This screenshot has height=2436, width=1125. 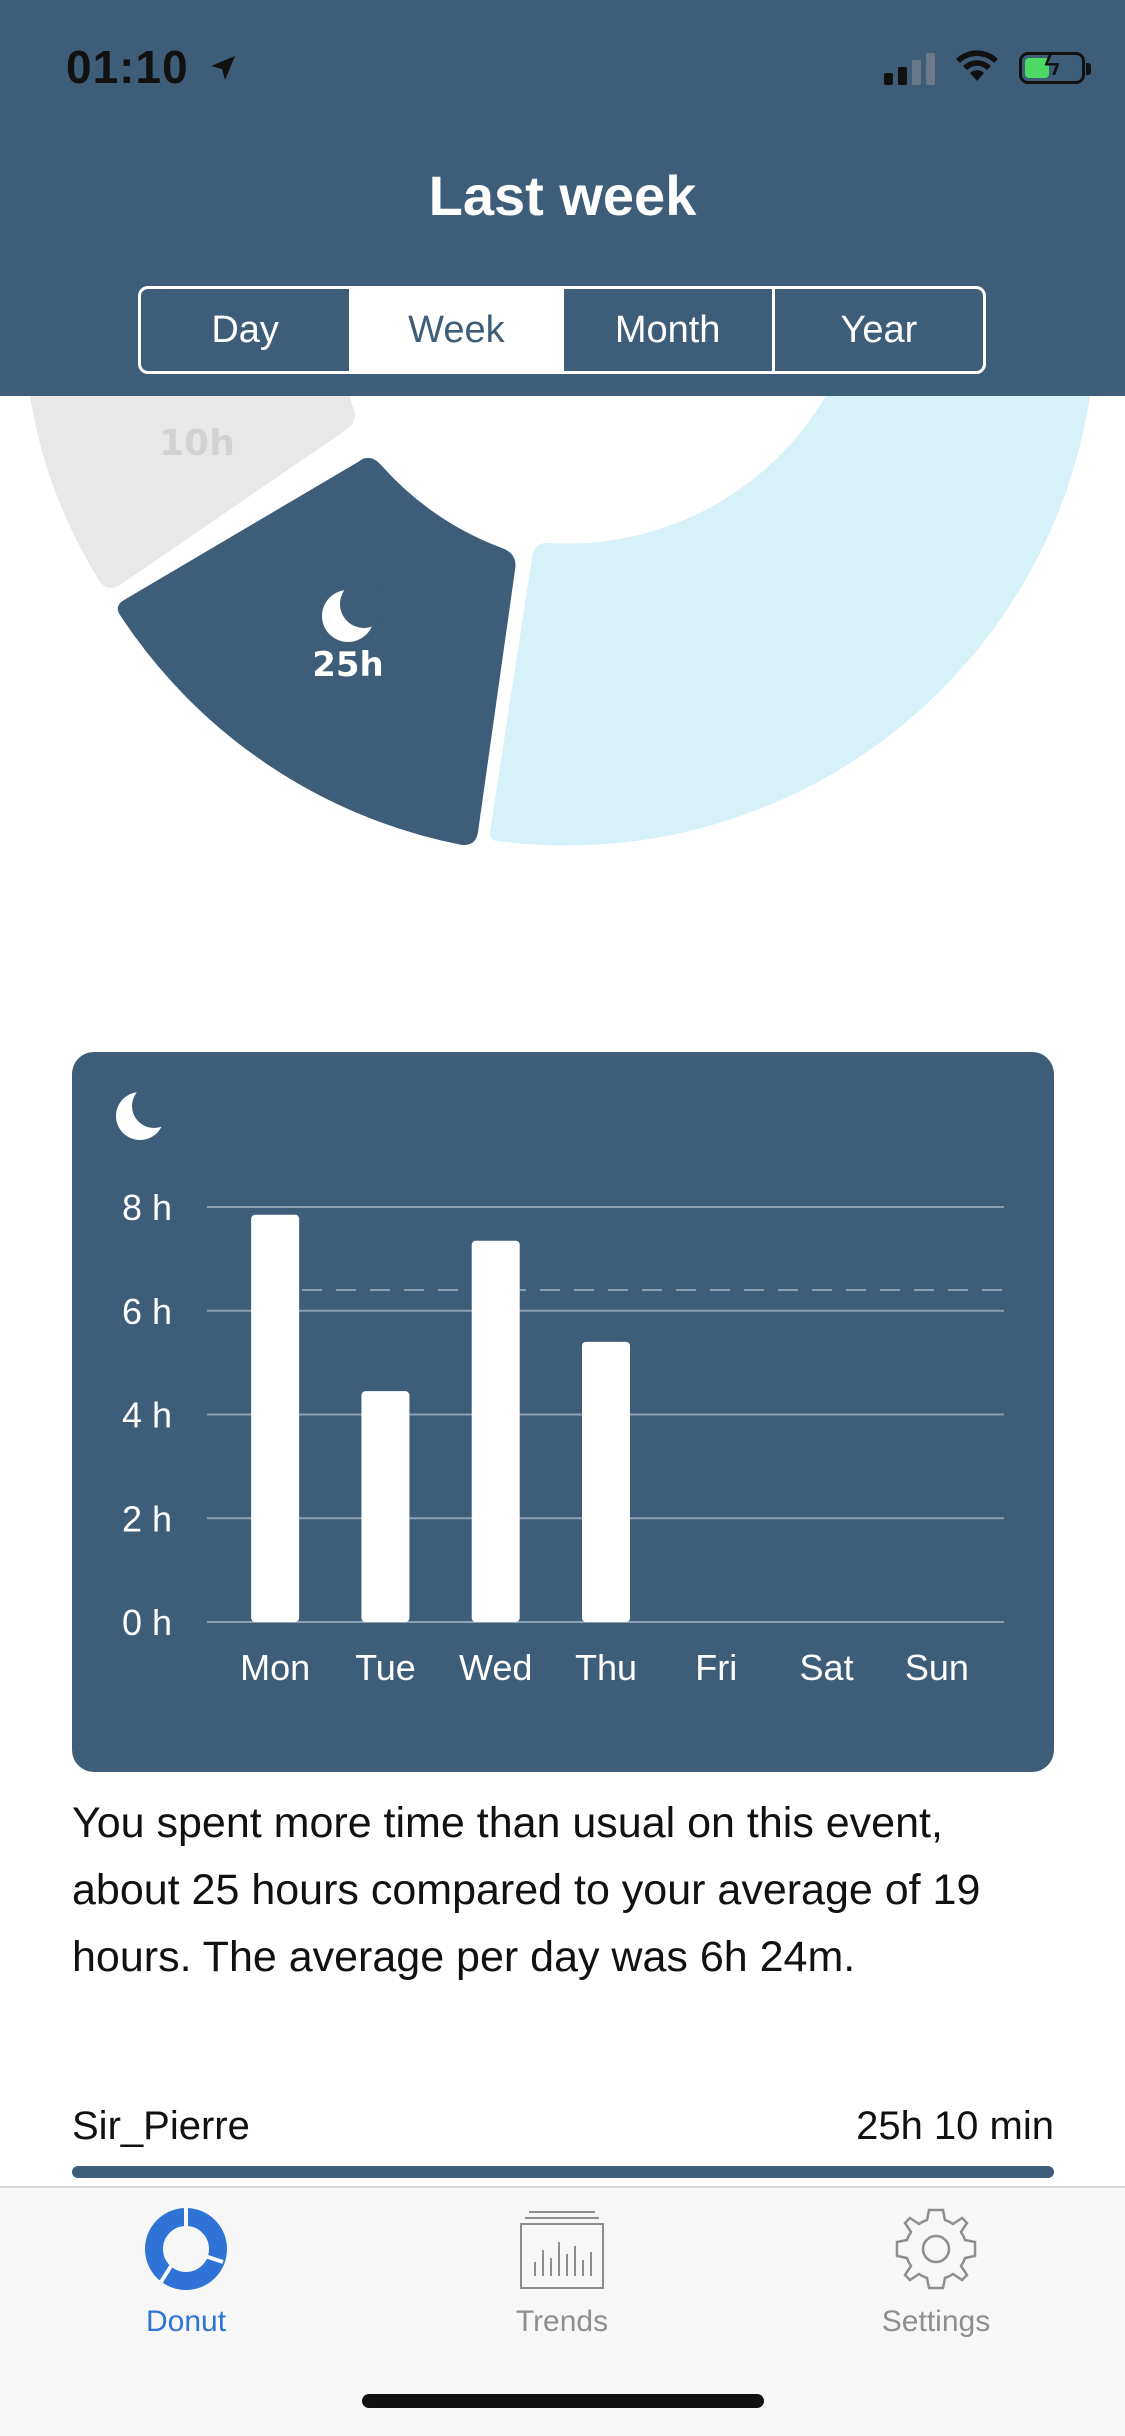 I want to click on segment-month: Month, so click(x=669, y=330).